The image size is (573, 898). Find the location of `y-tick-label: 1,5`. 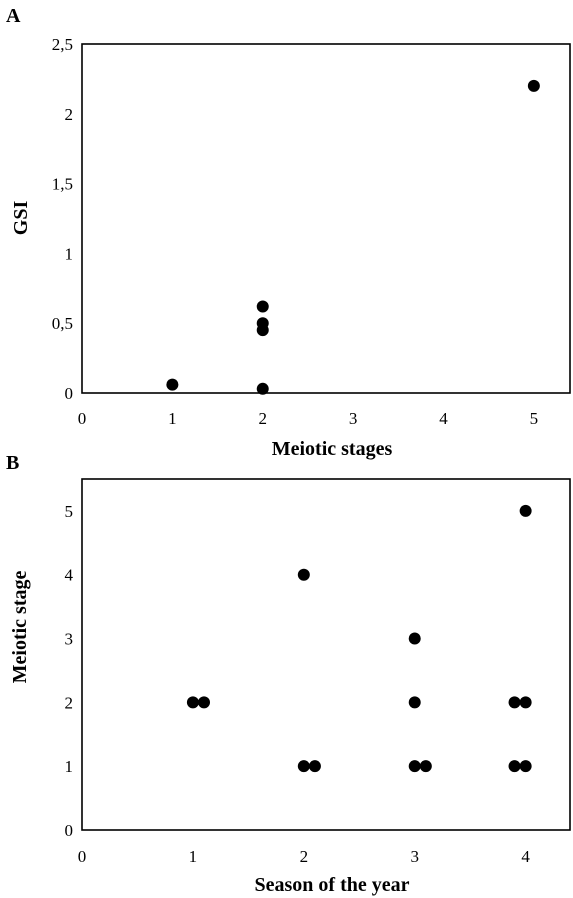

y-tick-label: 1,5 is located at coordinates (62, 184).